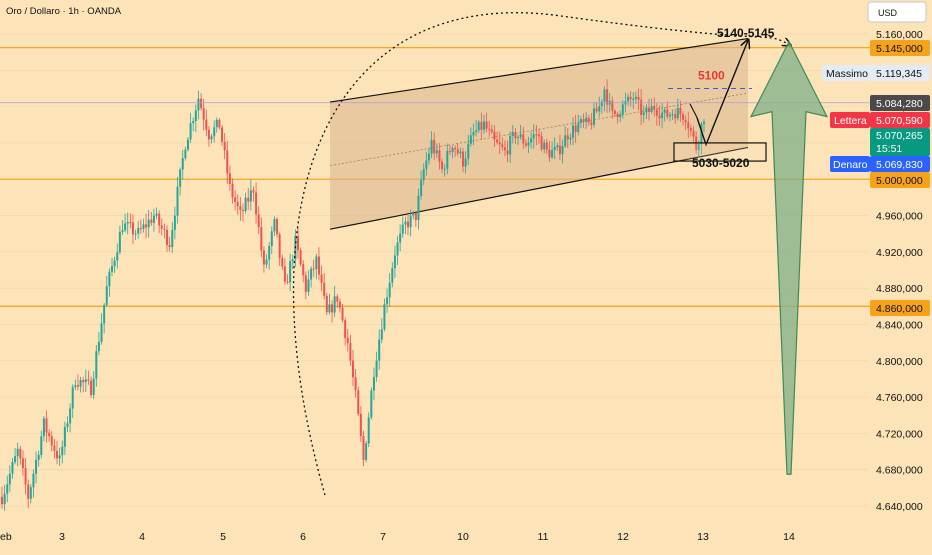 Image resolution: width=932 pixels, height=555 pixels. I want to click on lettera-value: 5.070,590, so click(899, 121).